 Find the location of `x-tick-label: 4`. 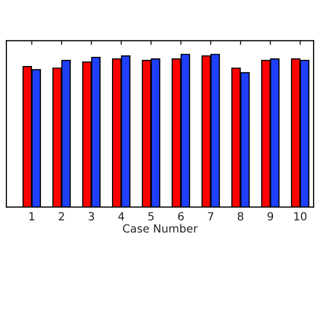

x-tick-label: 4 is located at coordinates (121, 216).